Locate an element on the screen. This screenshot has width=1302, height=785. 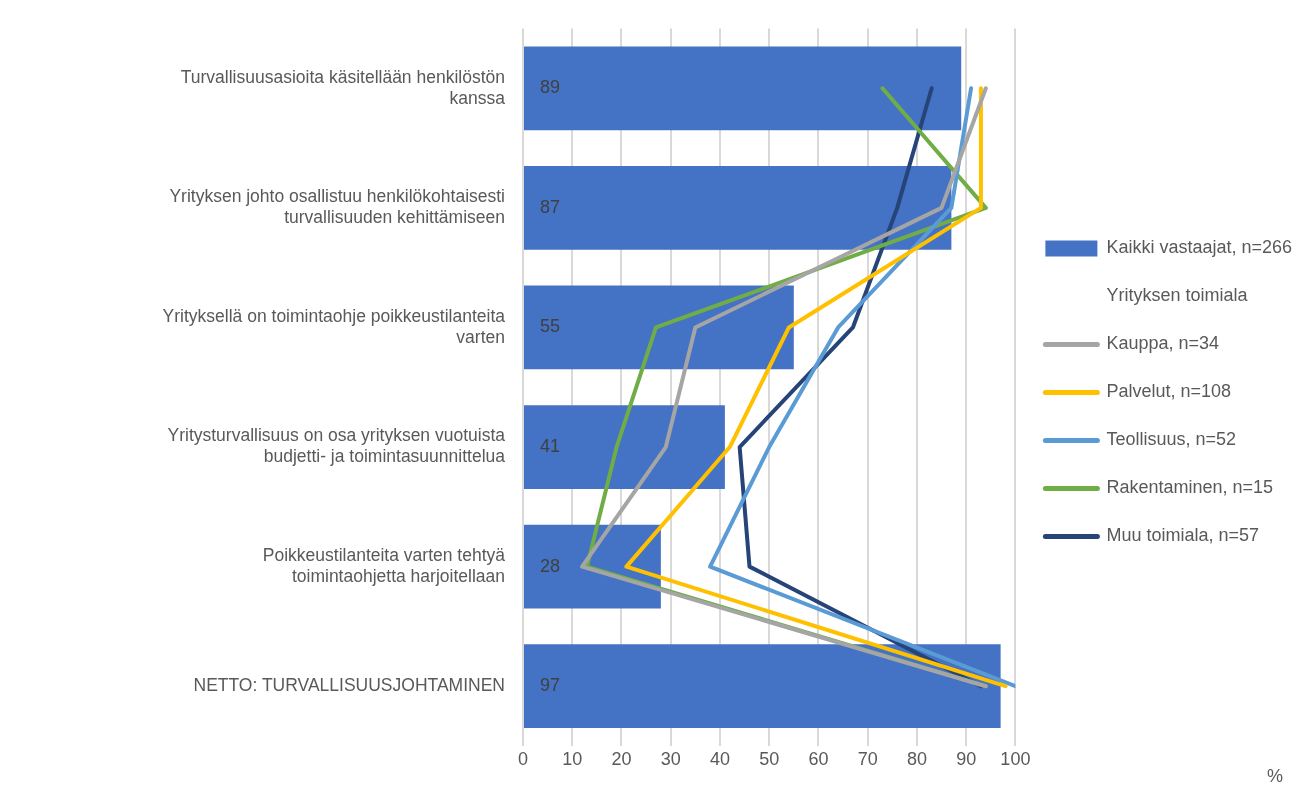
data-label: 89 is located at coordinates (550, 87).